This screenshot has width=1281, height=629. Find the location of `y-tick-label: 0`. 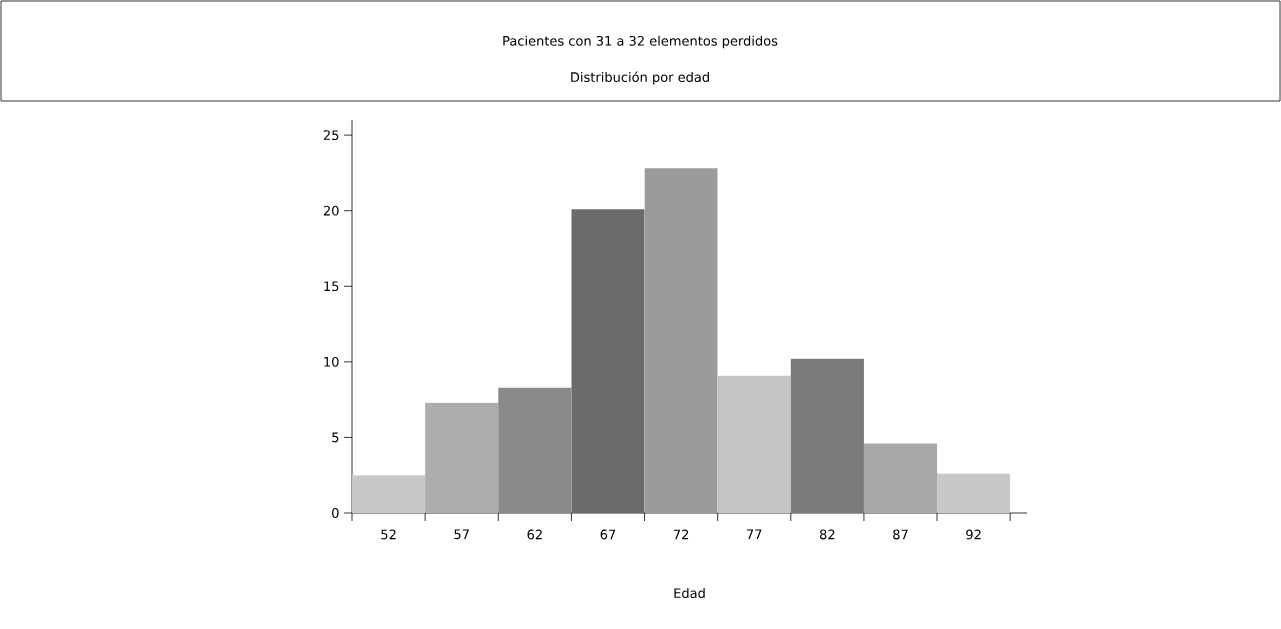

y-tick-label: 0 is located at coordinates (335, 513).